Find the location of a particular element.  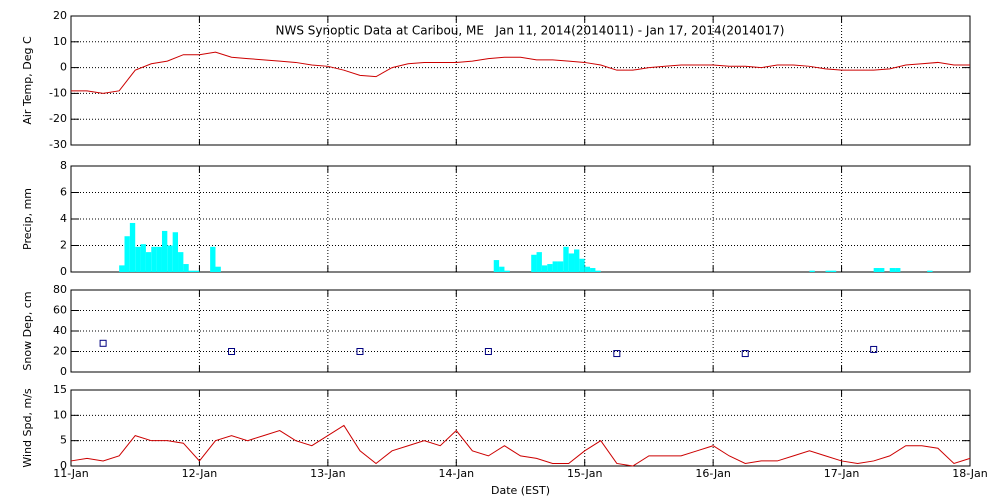

plot-frame is located at coordinates (520, 428).